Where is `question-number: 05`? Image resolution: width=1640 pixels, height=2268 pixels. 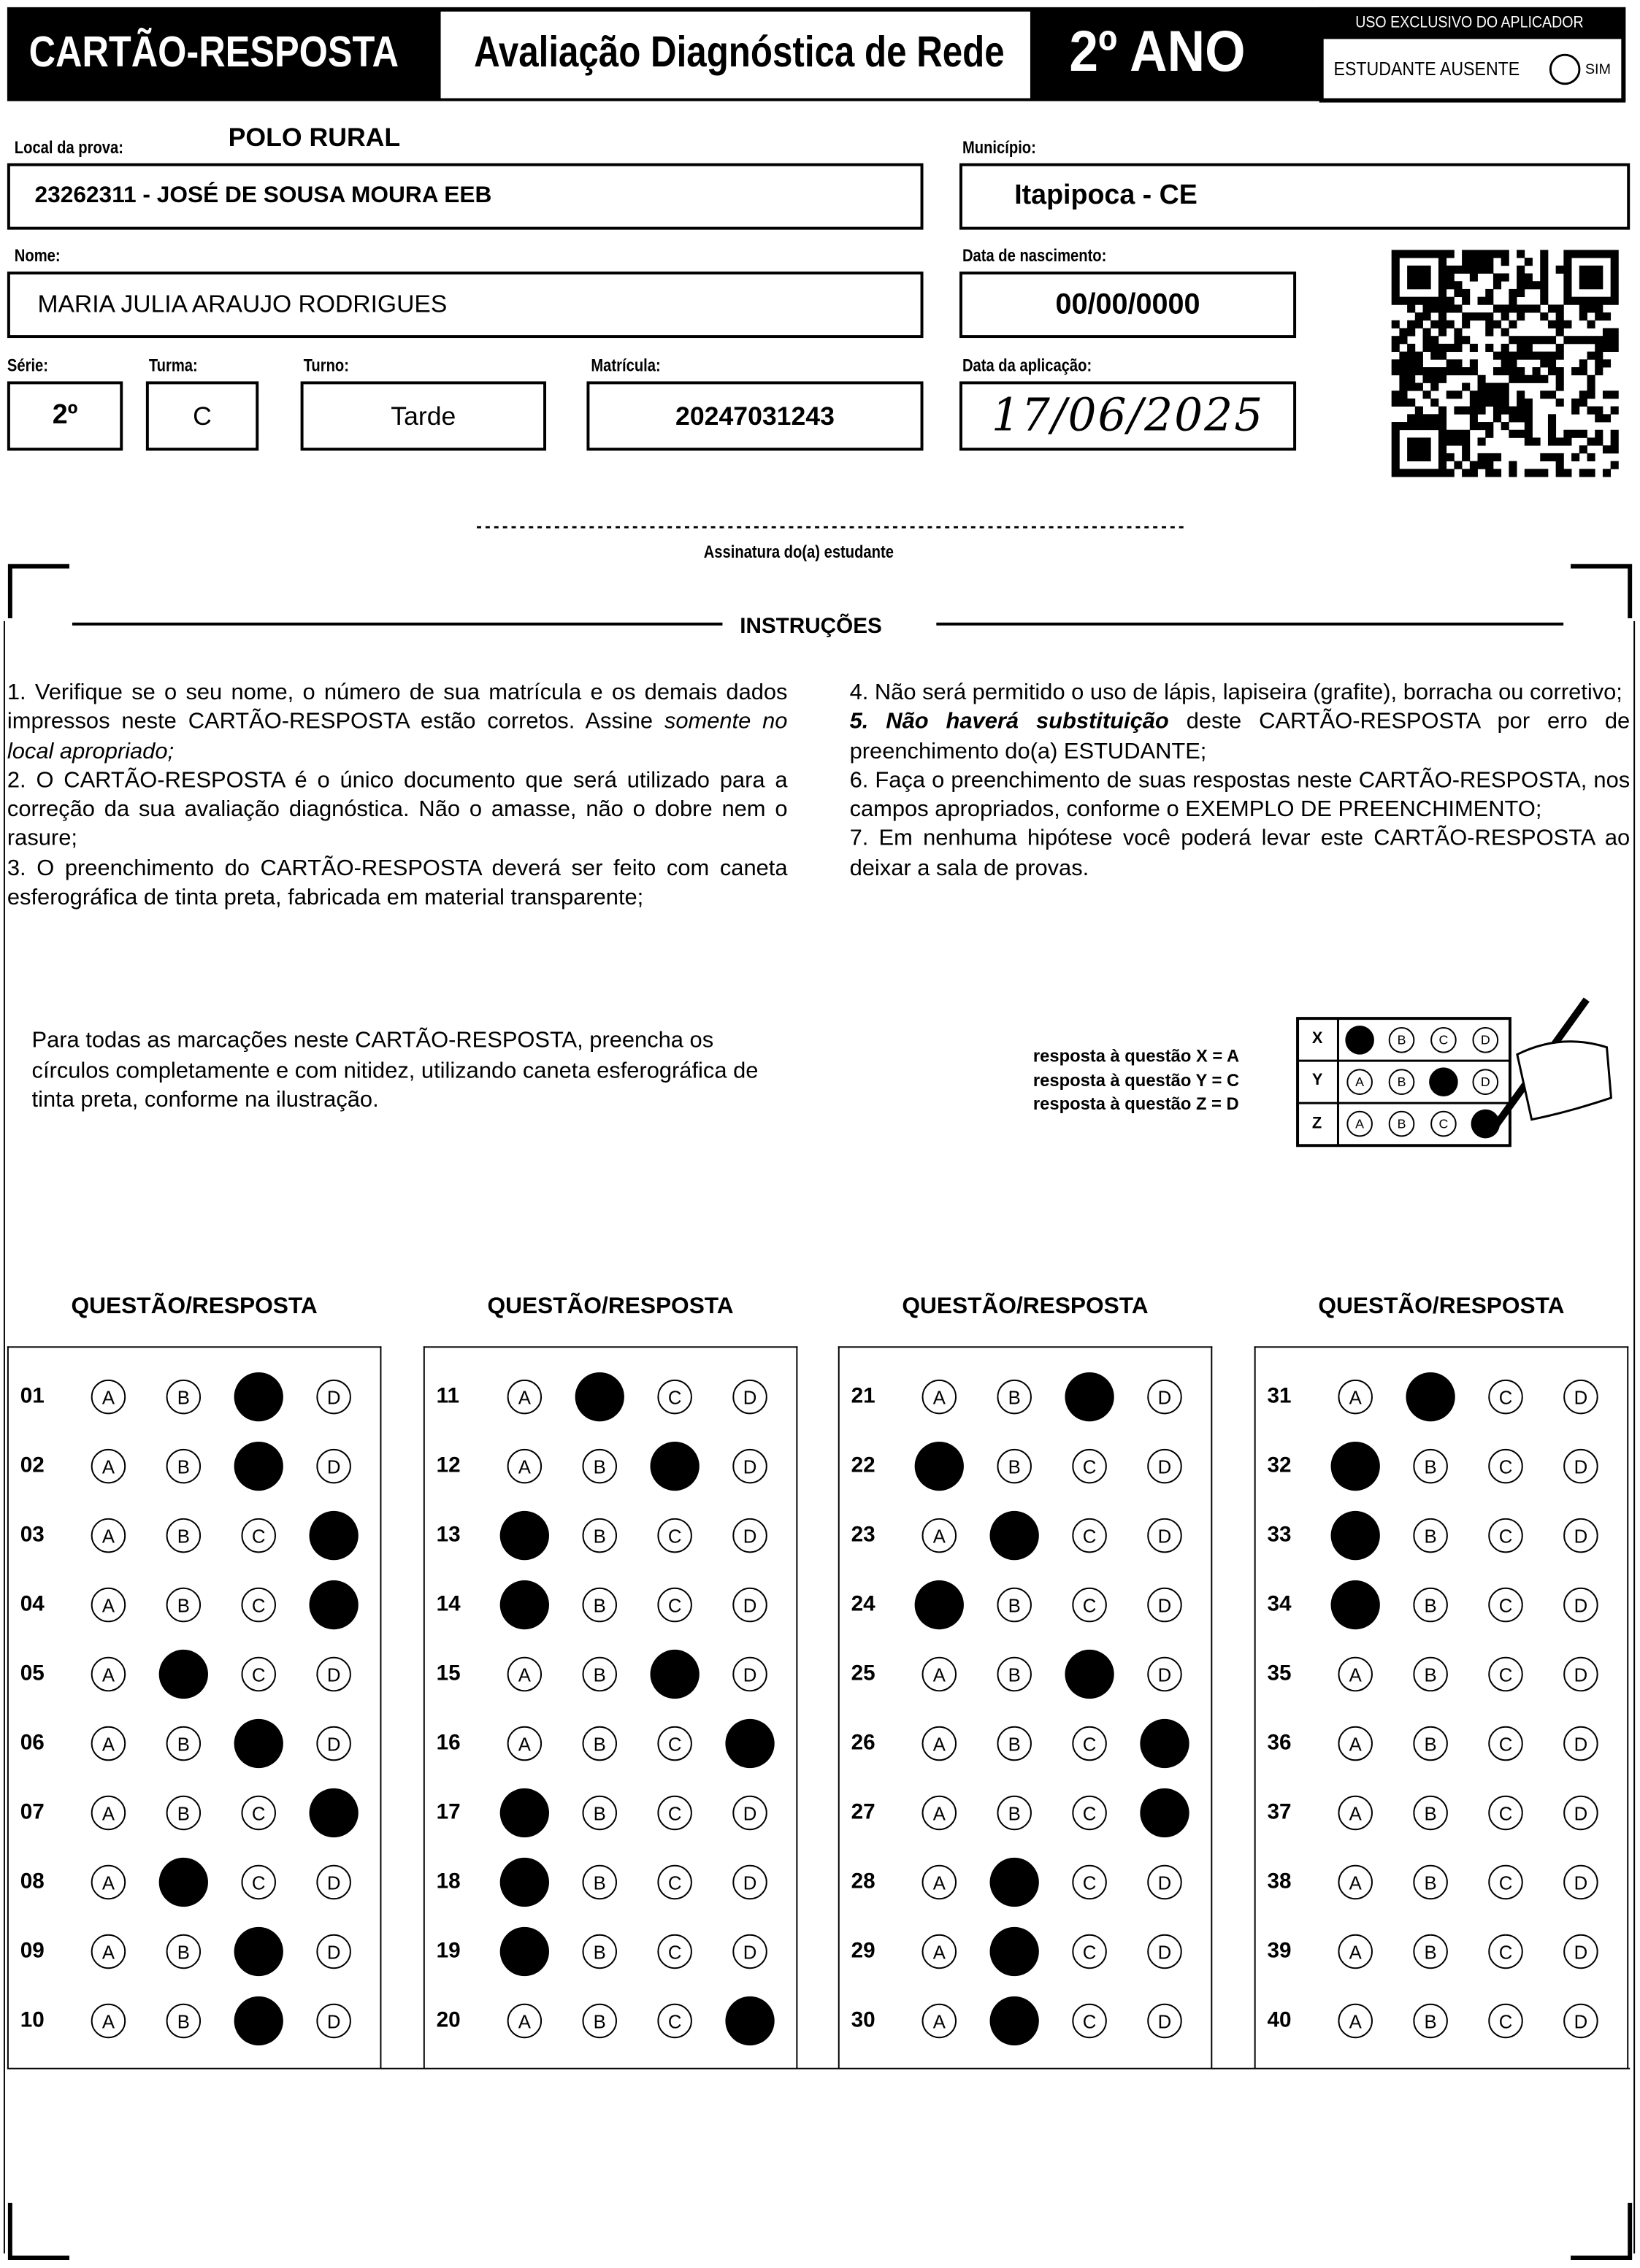 question-number: 05 is located at coordinates (32, 1673).